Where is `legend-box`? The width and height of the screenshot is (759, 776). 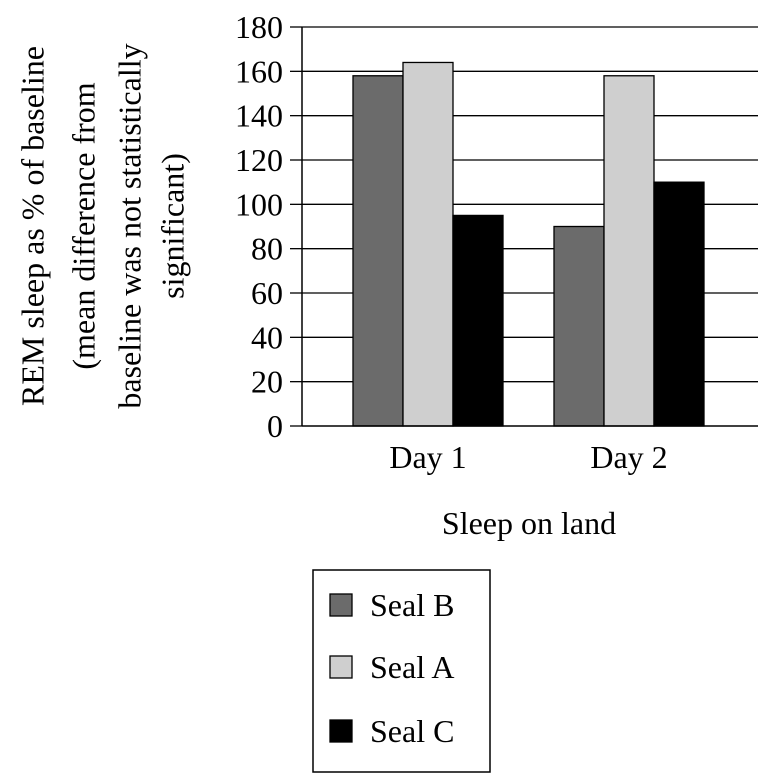 legend-box is located at coordinates (401, 671).